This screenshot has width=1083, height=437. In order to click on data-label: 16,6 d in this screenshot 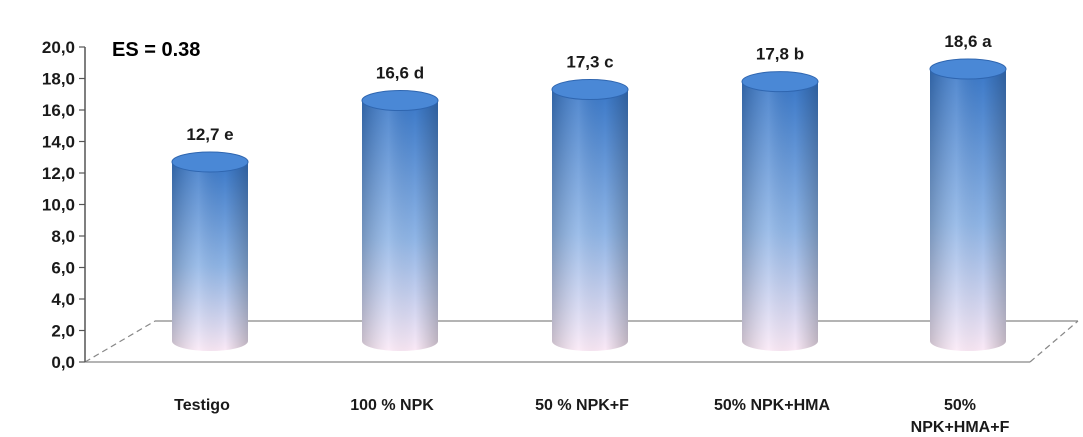, I will do `click(400, 73)`.